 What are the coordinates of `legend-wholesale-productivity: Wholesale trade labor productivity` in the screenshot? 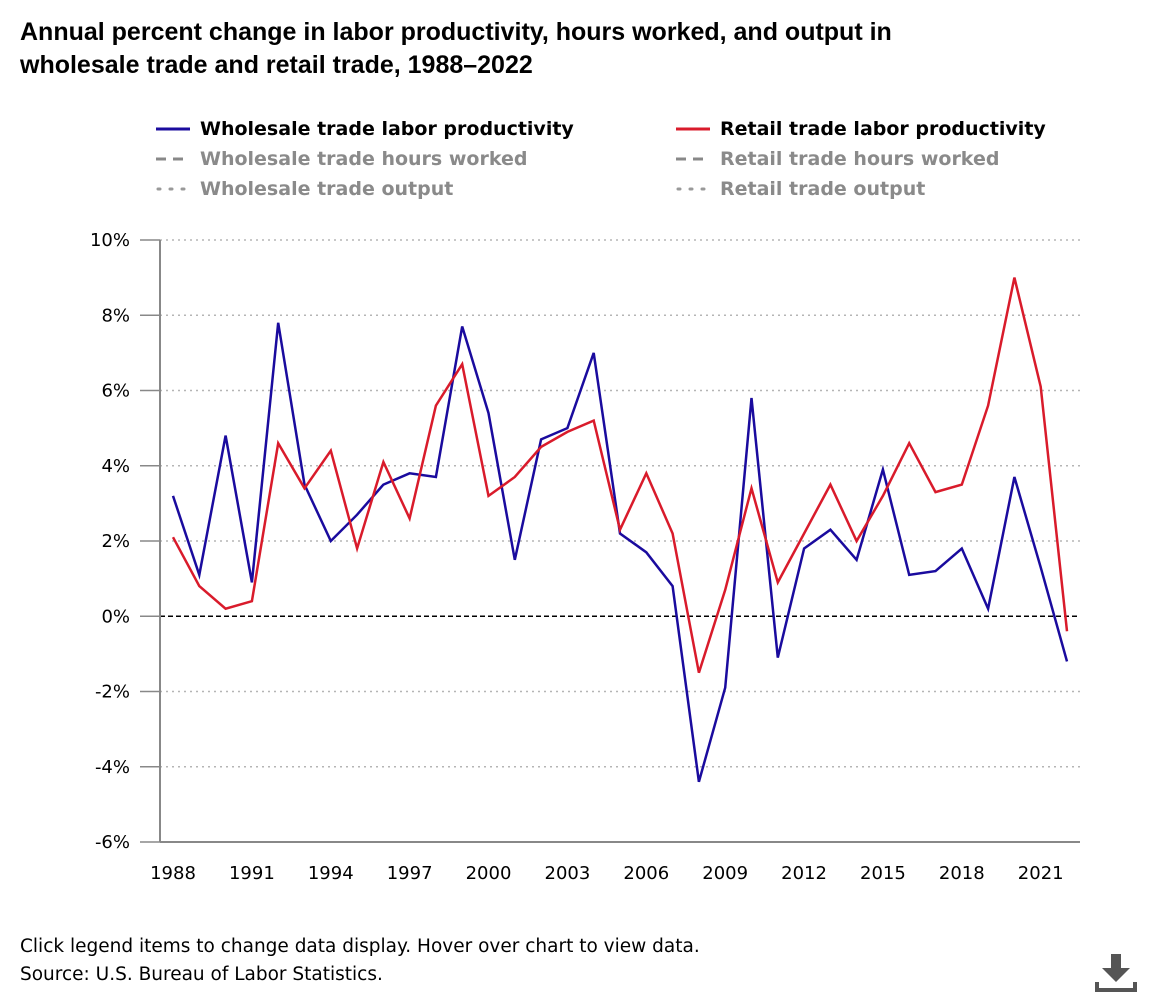 It's located at (365, 129).